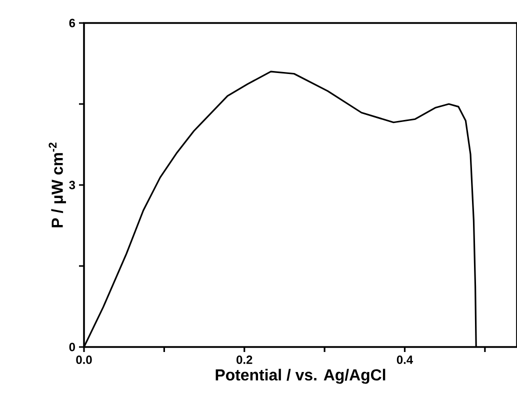 This screenshot has width=517, height=407. Describe the element at coordinates (404, 360) in the screenshot. I see `x-tick-label: 0.4` at that location.